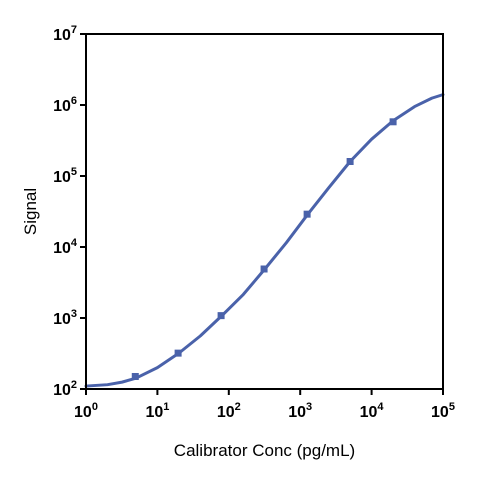  I want to click on x-tick-label: 10⁴, so click(372, 411).